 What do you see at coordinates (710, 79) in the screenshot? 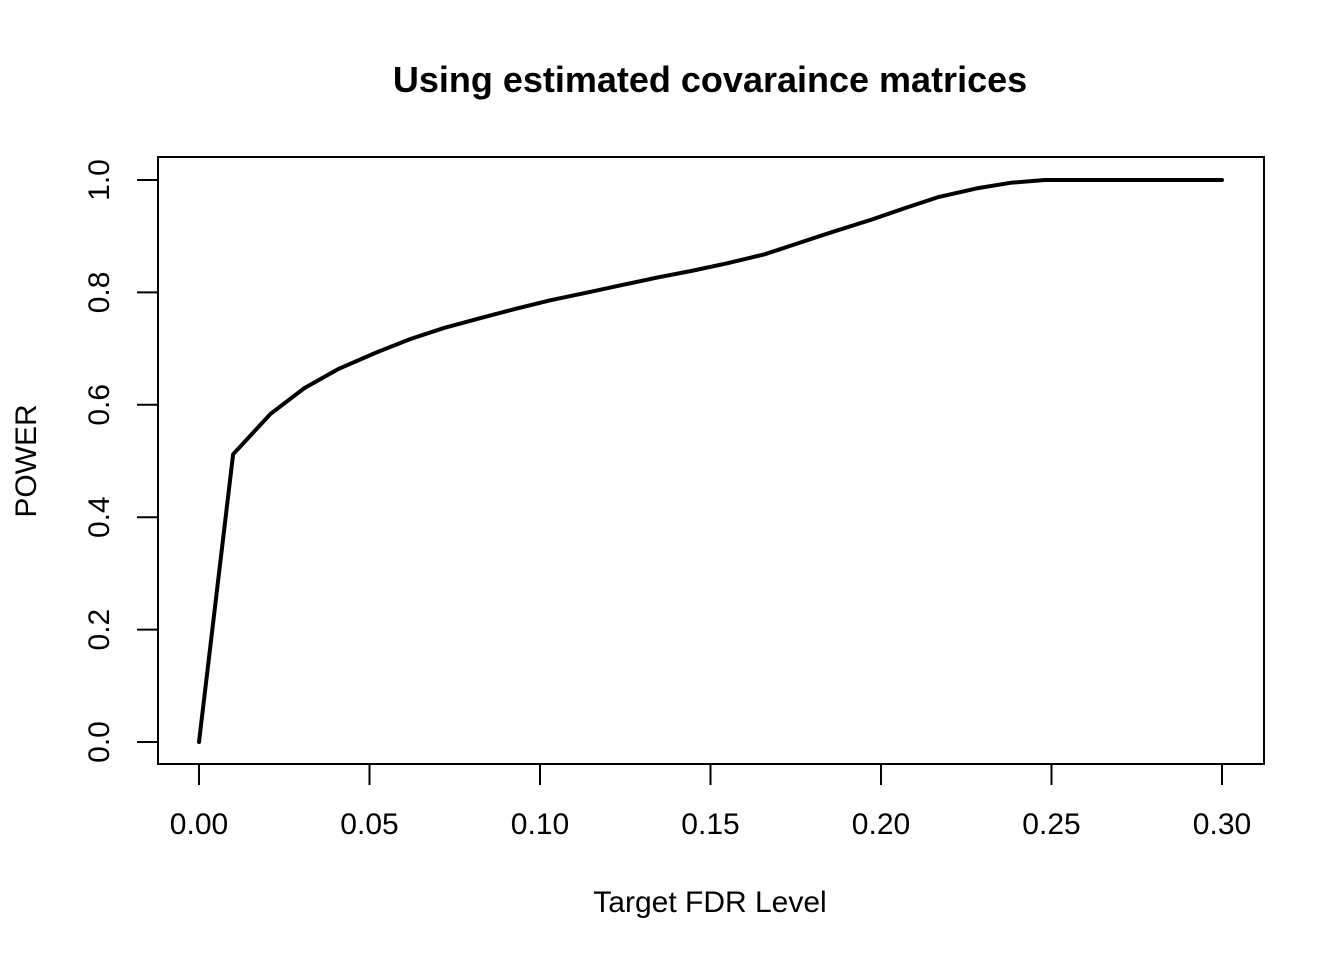
I see `chart-title: Using estimated covaraince matrices` at bounding box center [710, 79].